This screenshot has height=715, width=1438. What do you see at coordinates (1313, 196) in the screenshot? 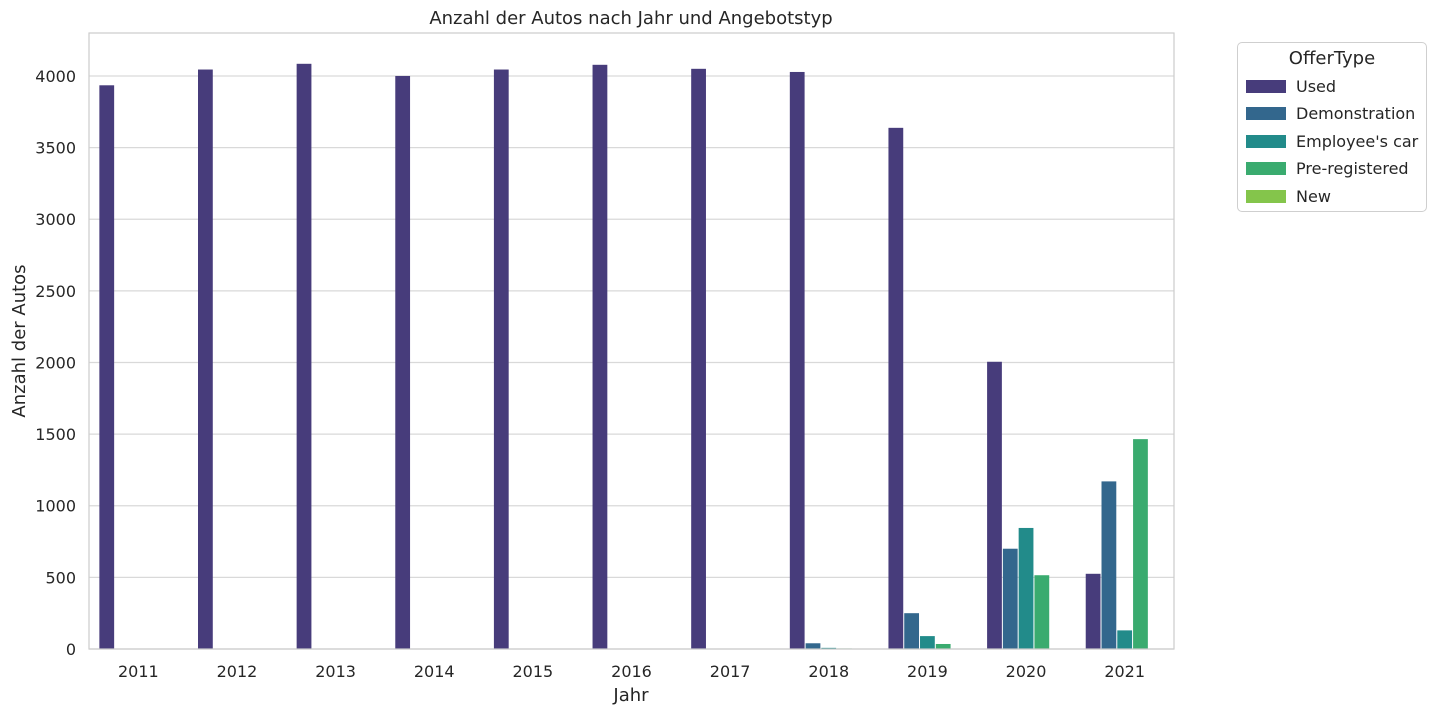
I see `legend-label: New` at bounding box center [1313, 196].